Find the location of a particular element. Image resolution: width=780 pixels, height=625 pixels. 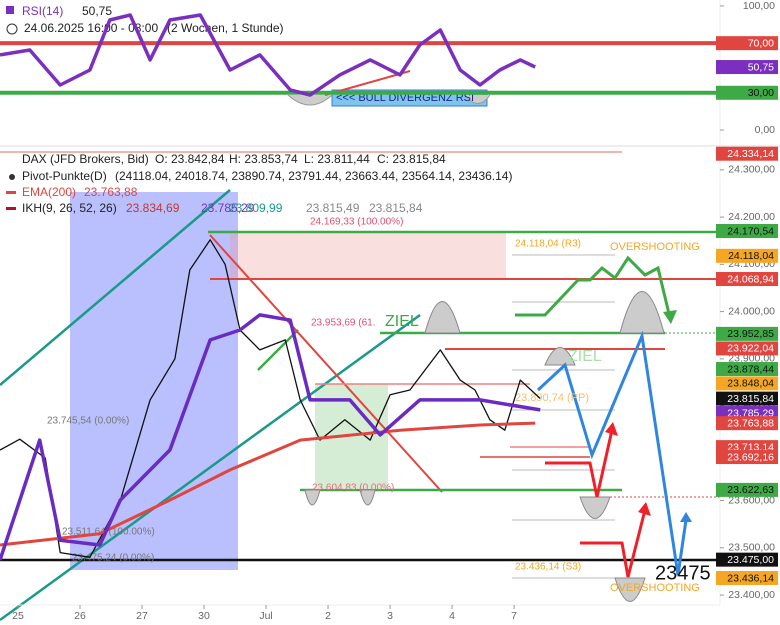

resistance-zone is located at coordinates (368, 255).